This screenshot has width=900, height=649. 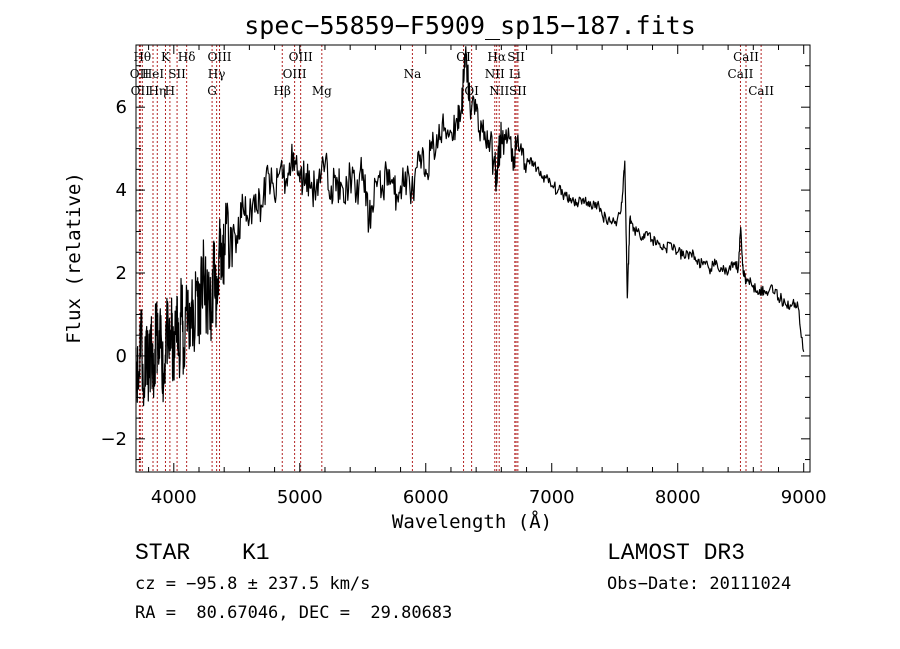 I want to click on line-marker-label: Li, so click(x=515, y=74).